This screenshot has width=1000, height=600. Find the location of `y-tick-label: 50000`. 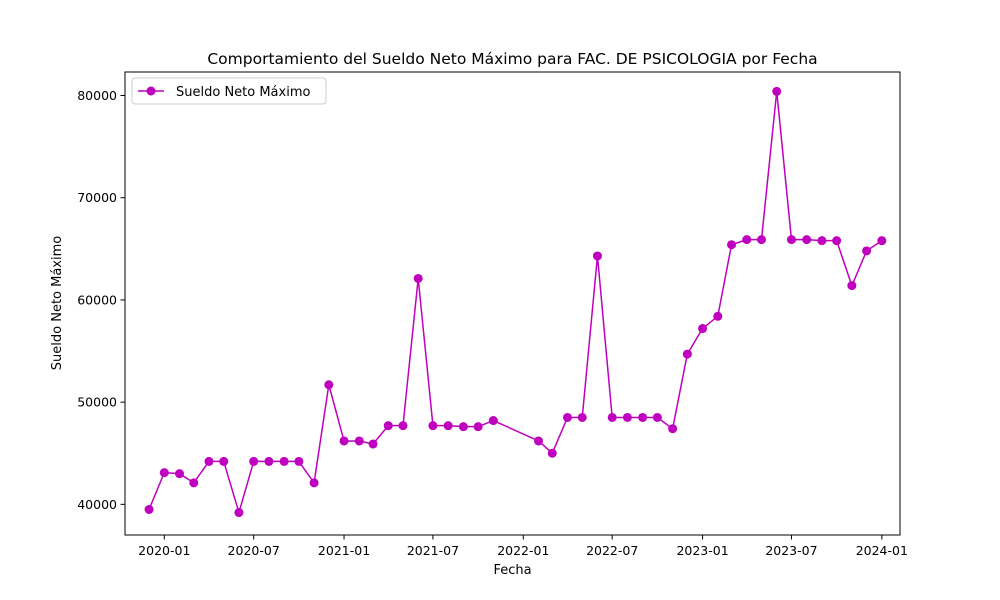

y-tick-label: 50000 is located at coordinates (97, 402).